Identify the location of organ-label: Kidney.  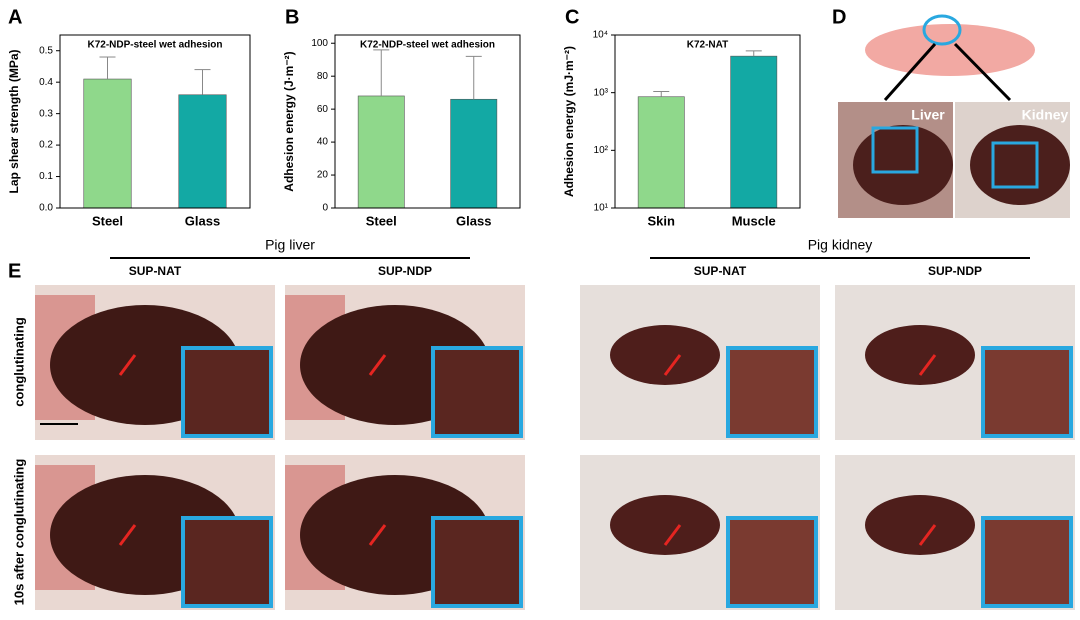
(1045, 115).